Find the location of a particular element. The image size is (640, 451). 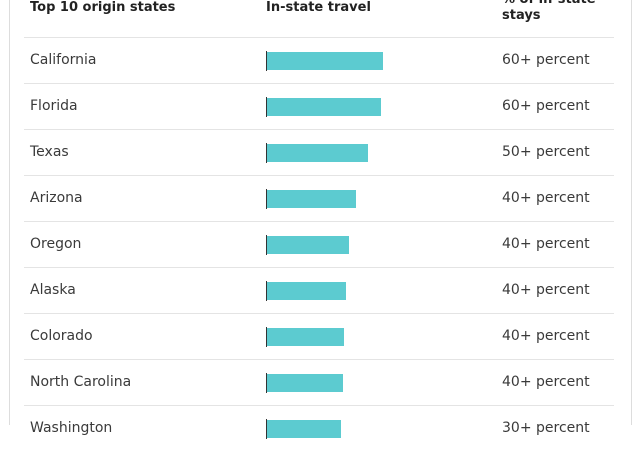

table-frame-right is located at coordinates (631, 212).